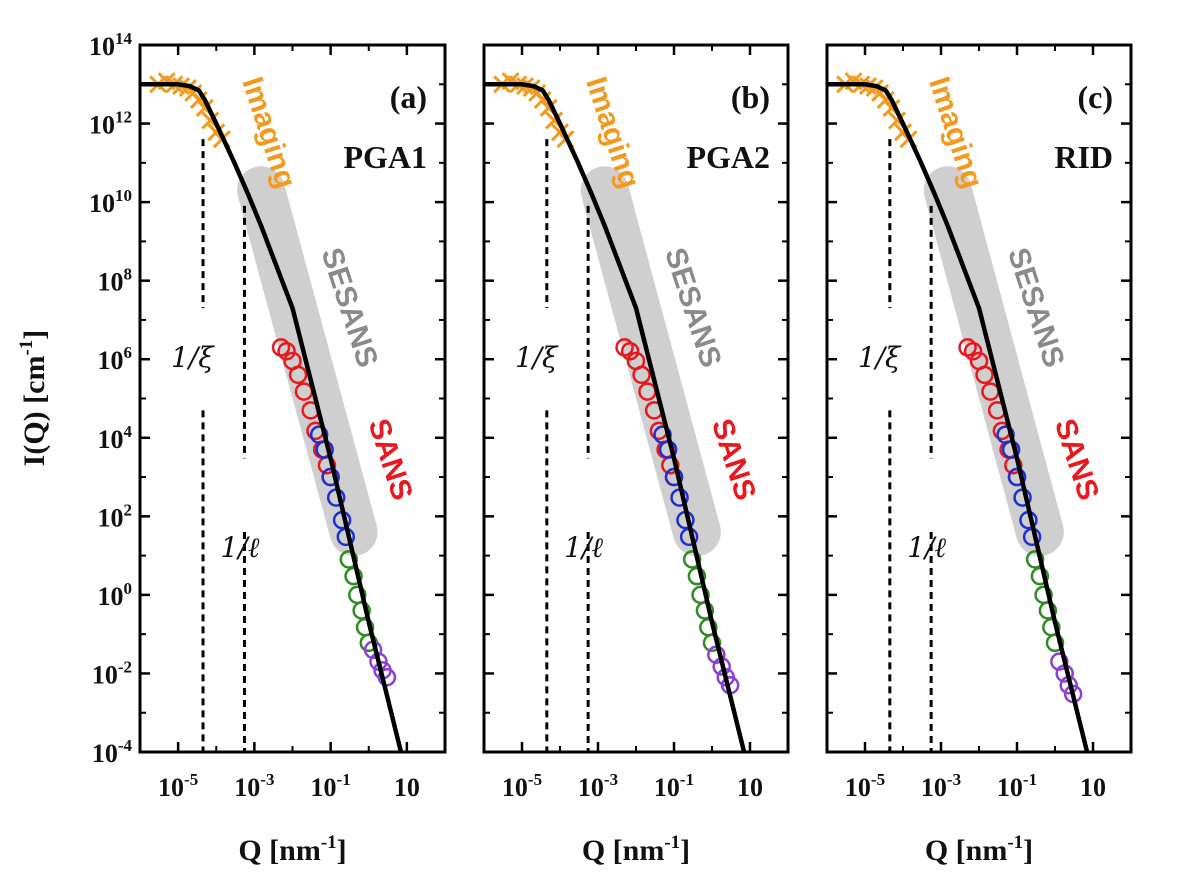 This screenshot has width=1181, height=886. Describe the element at coordinates (128, 274) in the screenshot. I see `y-tick-exponent: 8` at that location.